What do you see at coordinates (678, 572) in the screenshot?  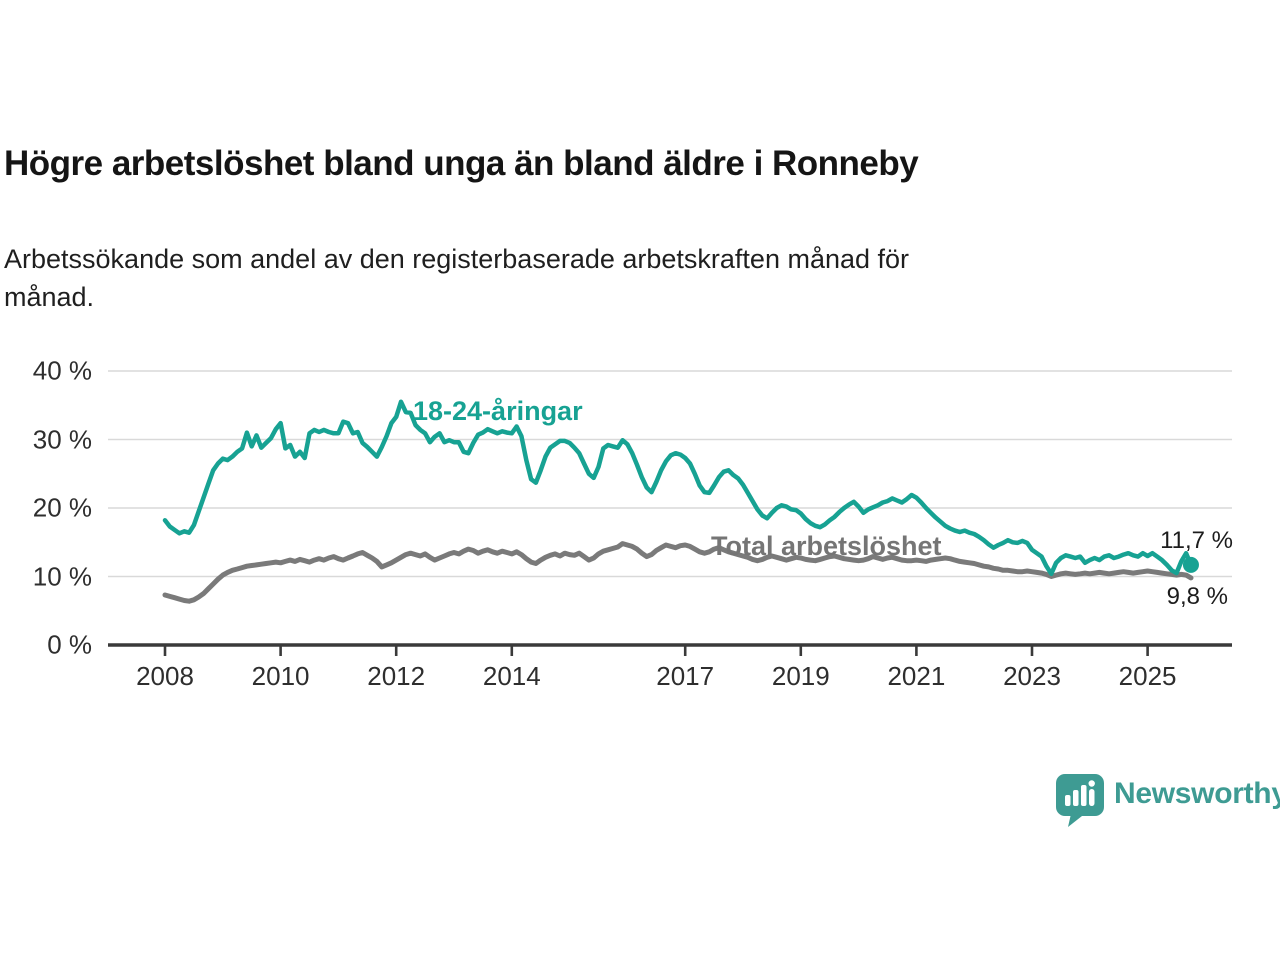 I see `total-series-line` at bounding box center [678, 572].